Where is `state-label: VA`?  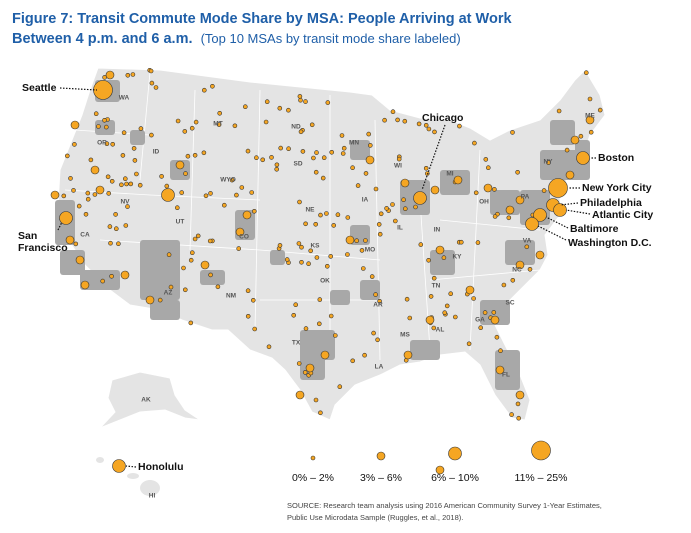
state-label: VA is located at coordinates (527, 241).